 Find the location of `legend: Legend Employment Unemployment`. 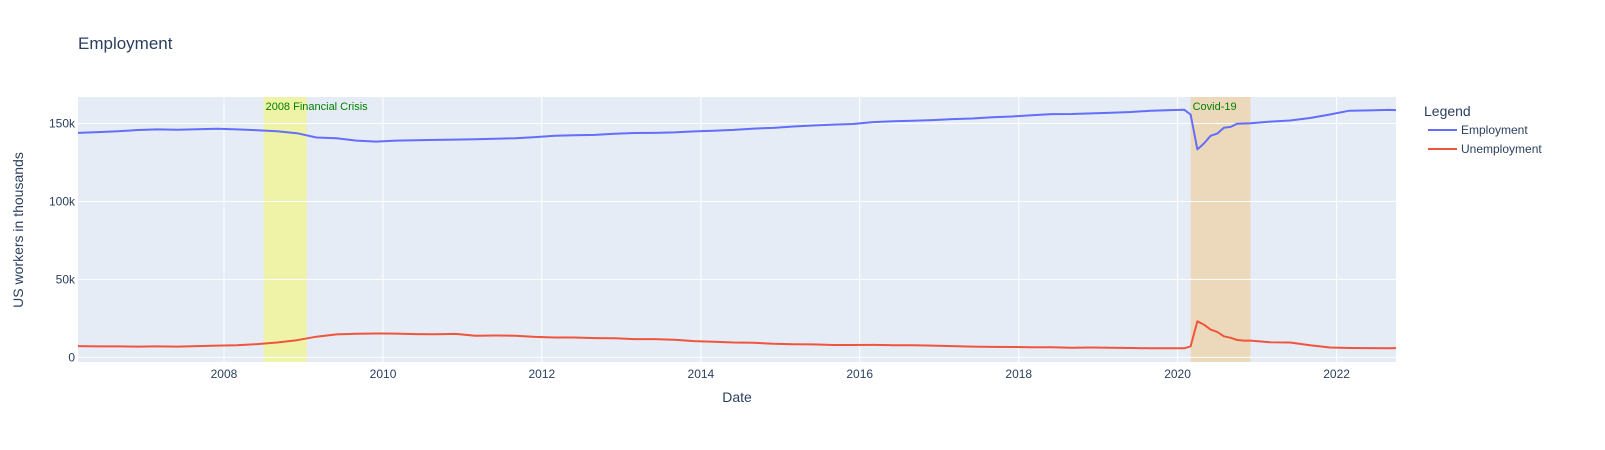

legend: Legend Employment Unemployment is located at coordinates (1483, 129).